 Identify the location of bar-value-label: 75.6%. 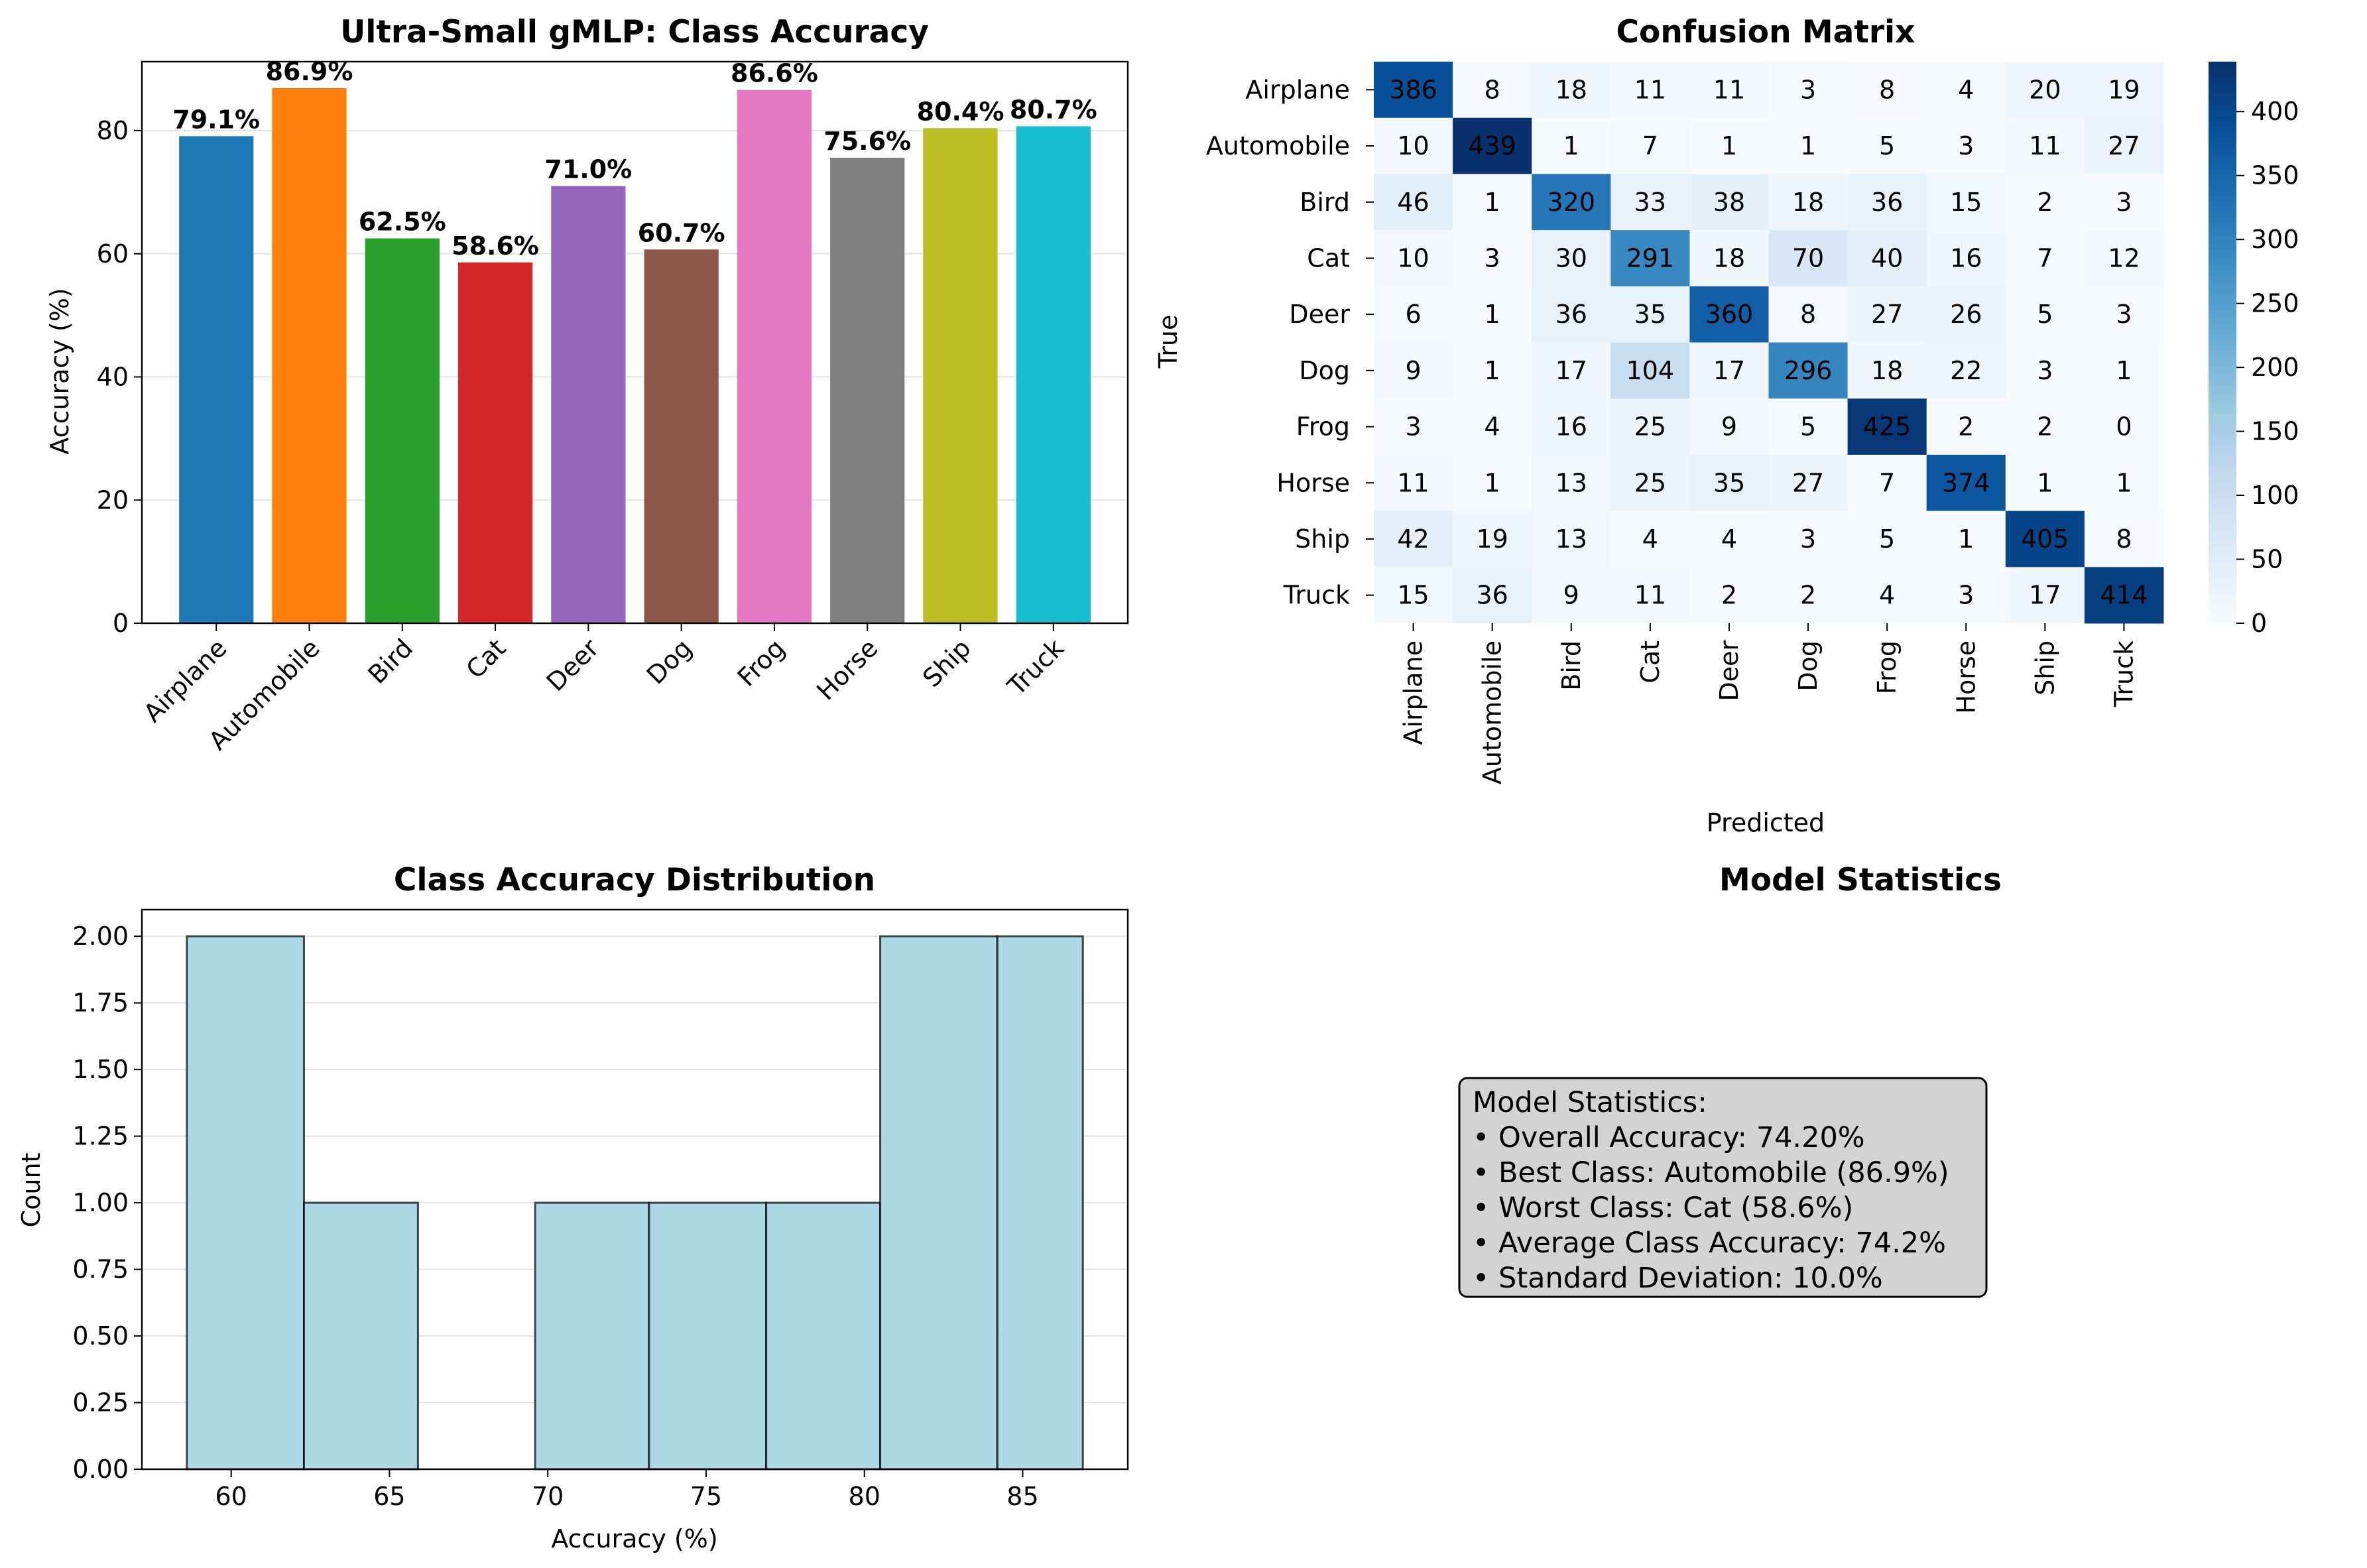
(867, 141).